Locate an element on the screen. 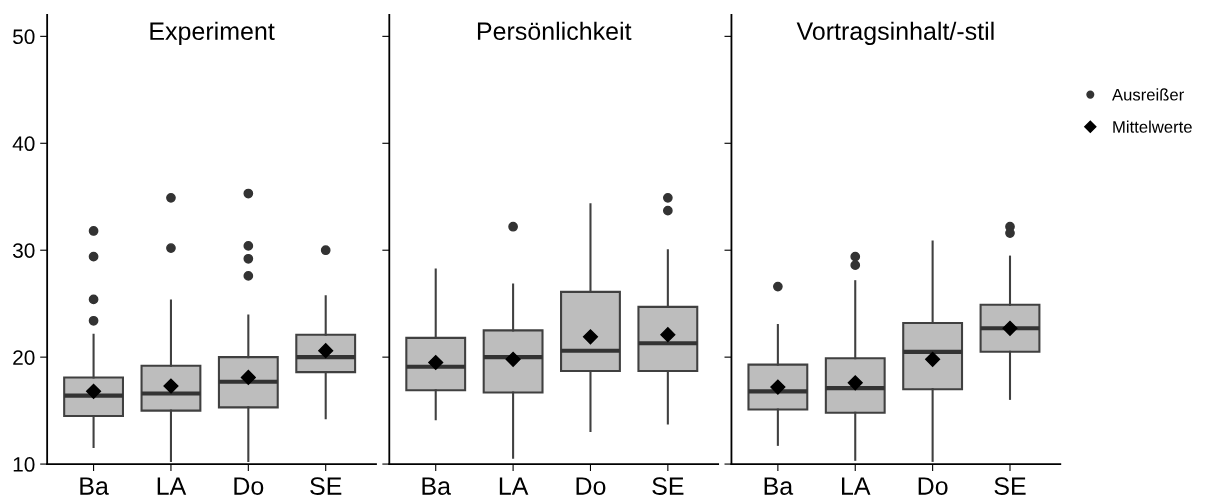 The image size is (1209, 499). legend-label: Mittelwerte is located at coordinates (1152, 126).